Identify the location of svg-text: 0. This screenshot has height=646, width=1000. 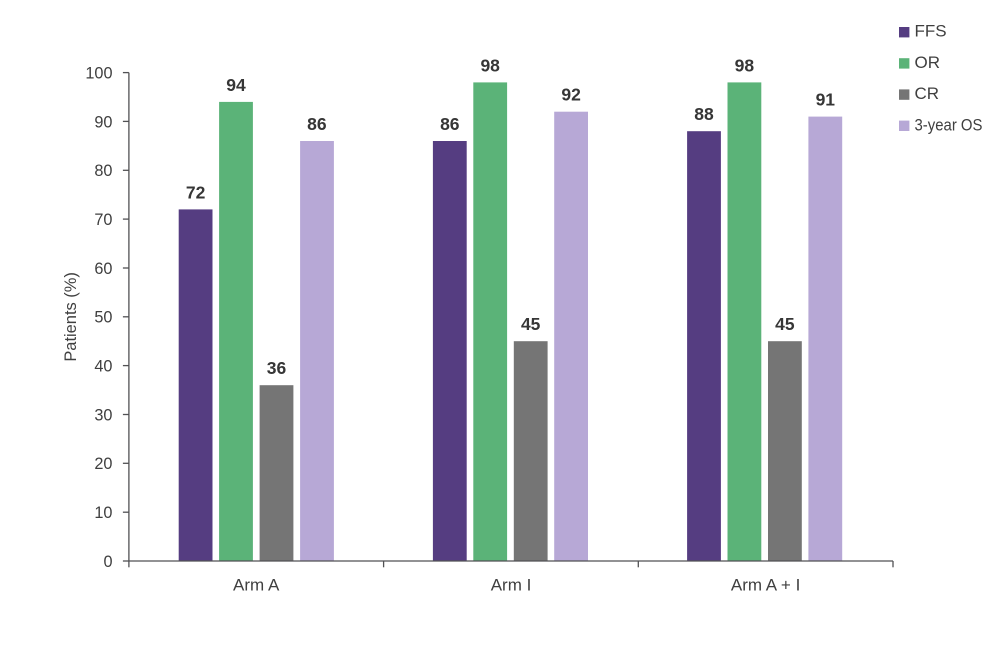
(107, 562).